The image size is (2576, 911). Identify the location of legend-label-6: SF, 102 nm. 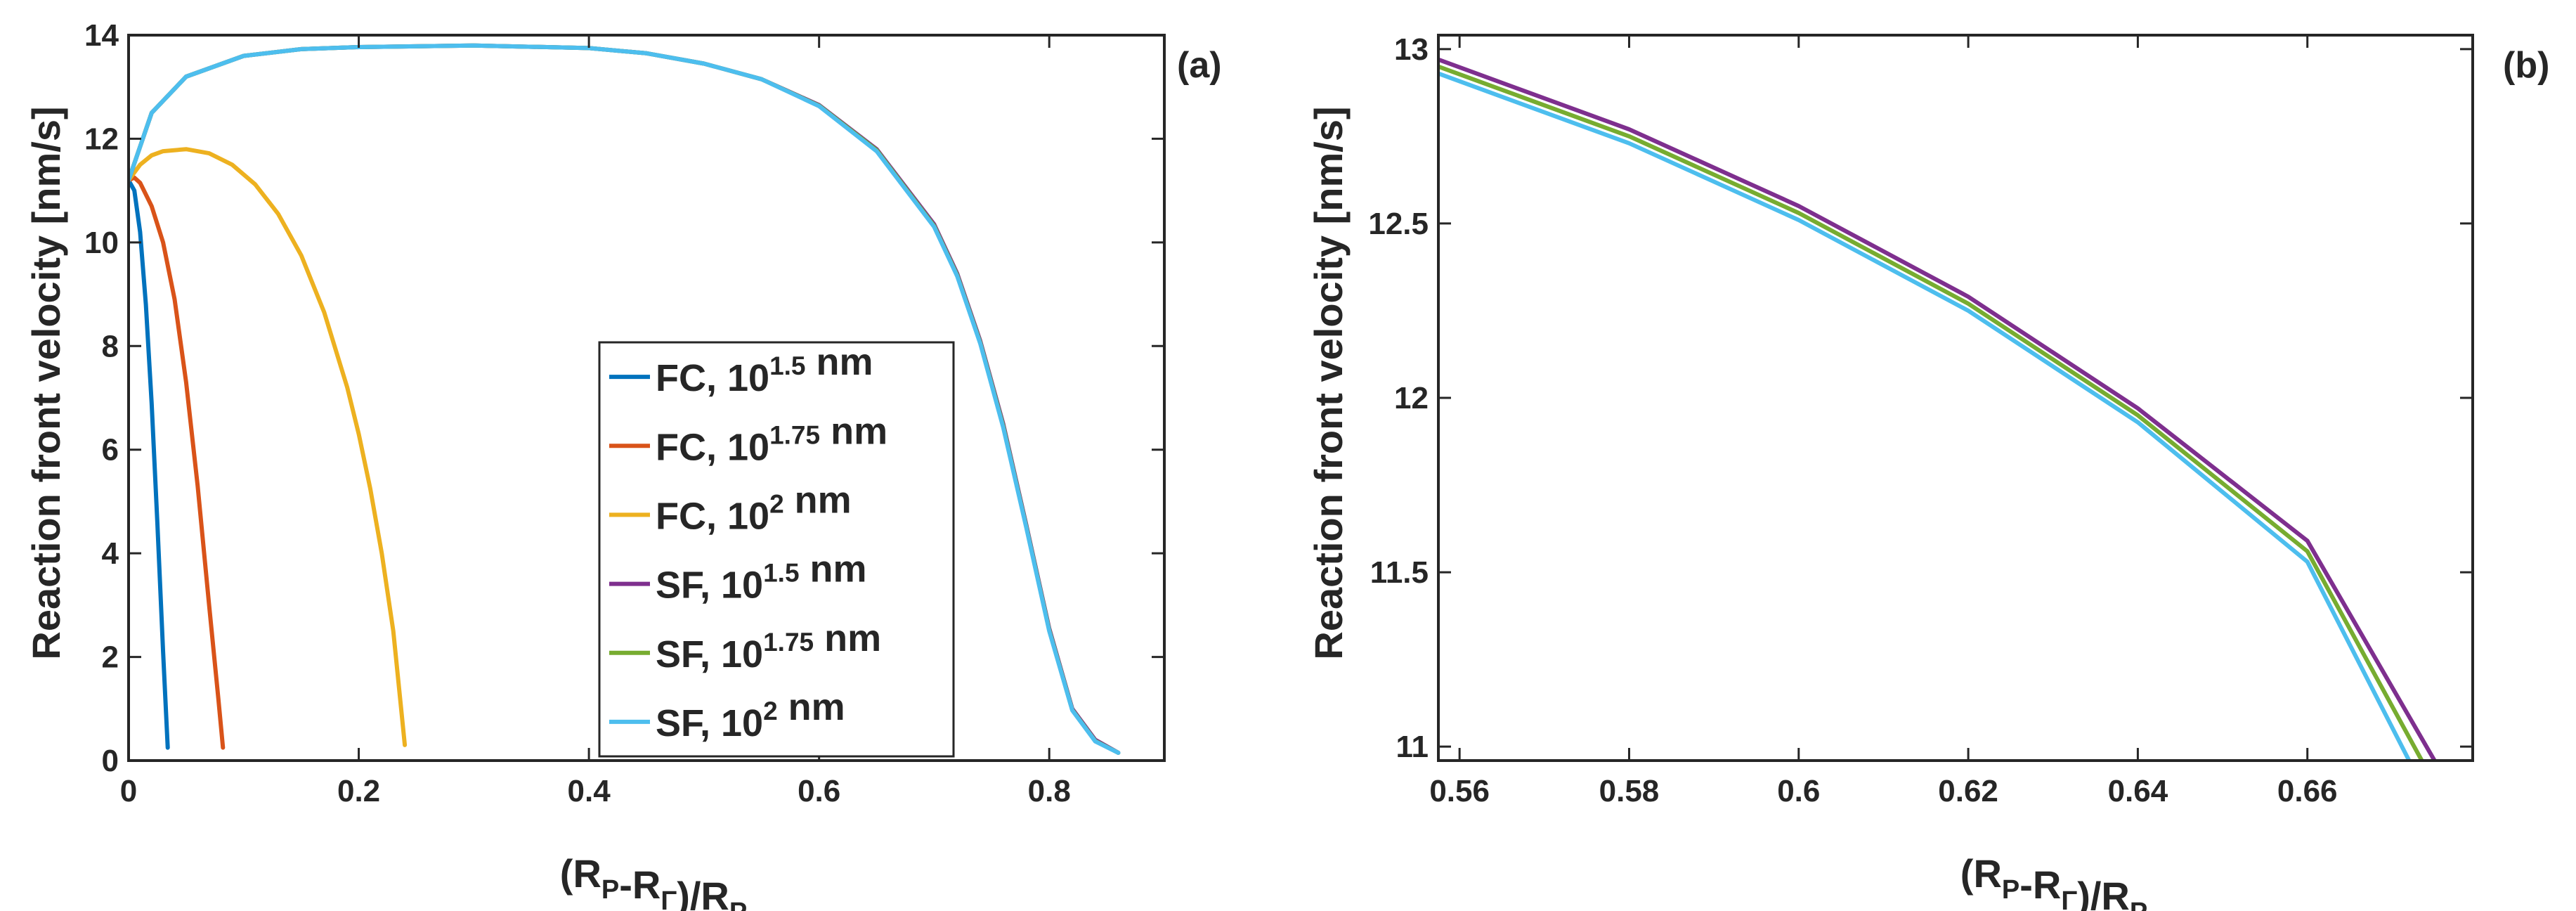
(750, 715).